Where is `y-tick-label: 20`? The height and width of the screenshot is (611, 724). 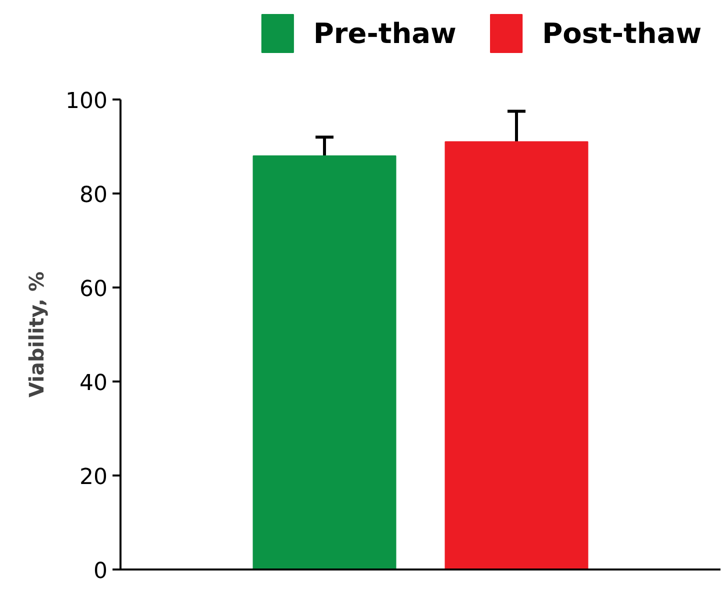
y-tick-label: 20 is located at coordinates (94, 477).